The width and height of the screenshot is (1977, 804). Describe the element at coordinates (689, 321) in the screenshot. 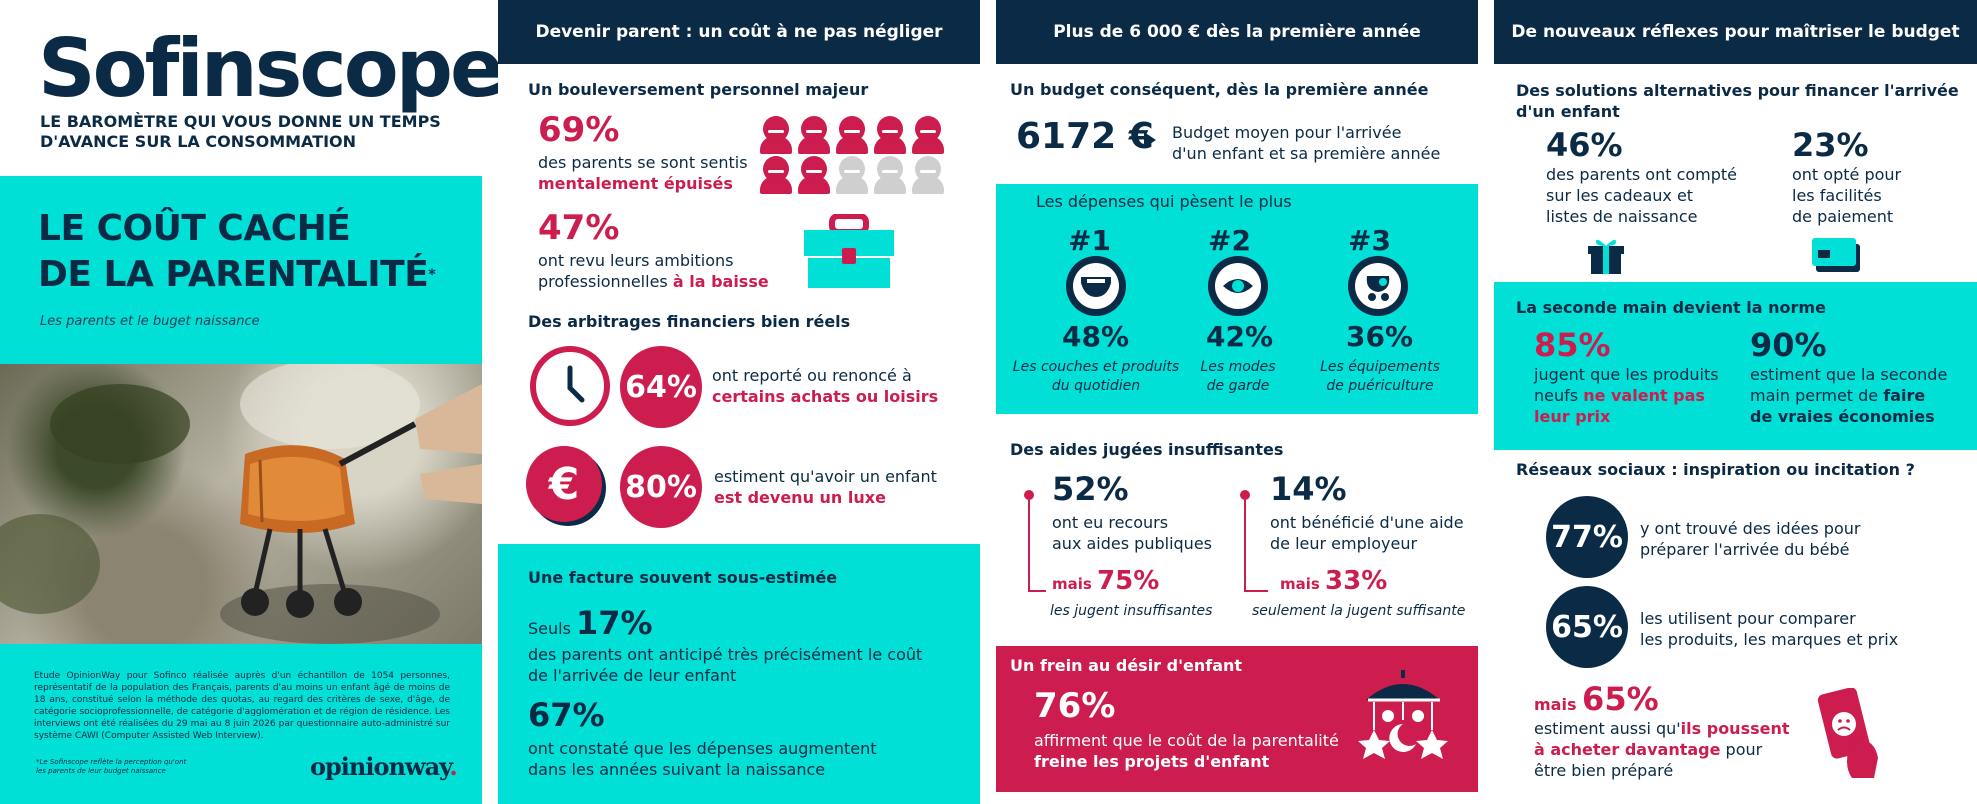

I see `section-title: Des arbitrages financiers bien réels` at that location.